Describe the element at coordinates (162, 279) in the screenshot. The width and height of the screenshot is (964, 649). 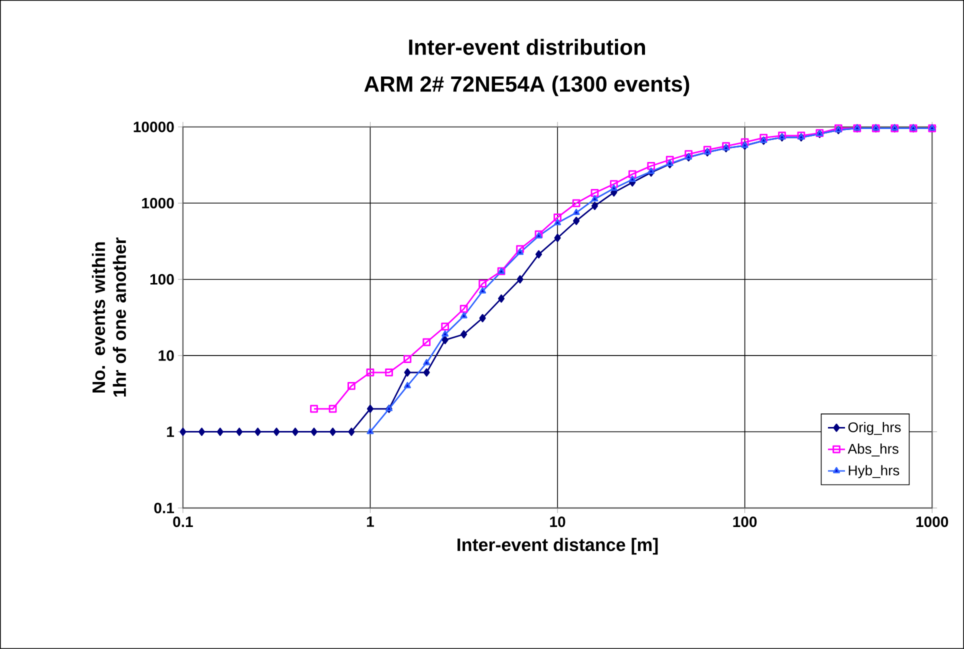
I see `y-tick-label: 100` at that location.